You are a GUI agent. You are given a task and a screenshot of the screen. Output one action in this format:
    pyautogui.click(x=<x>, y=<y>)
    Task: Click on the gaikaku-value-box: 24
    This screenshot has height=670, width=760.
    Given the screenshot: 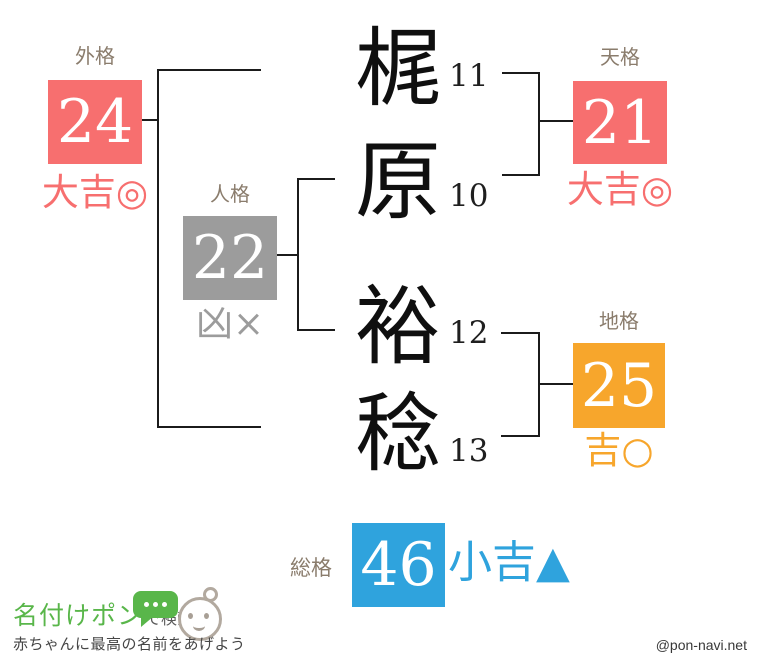 What is the action you would take?
    pyautogui.click(x=95, y=122)
    